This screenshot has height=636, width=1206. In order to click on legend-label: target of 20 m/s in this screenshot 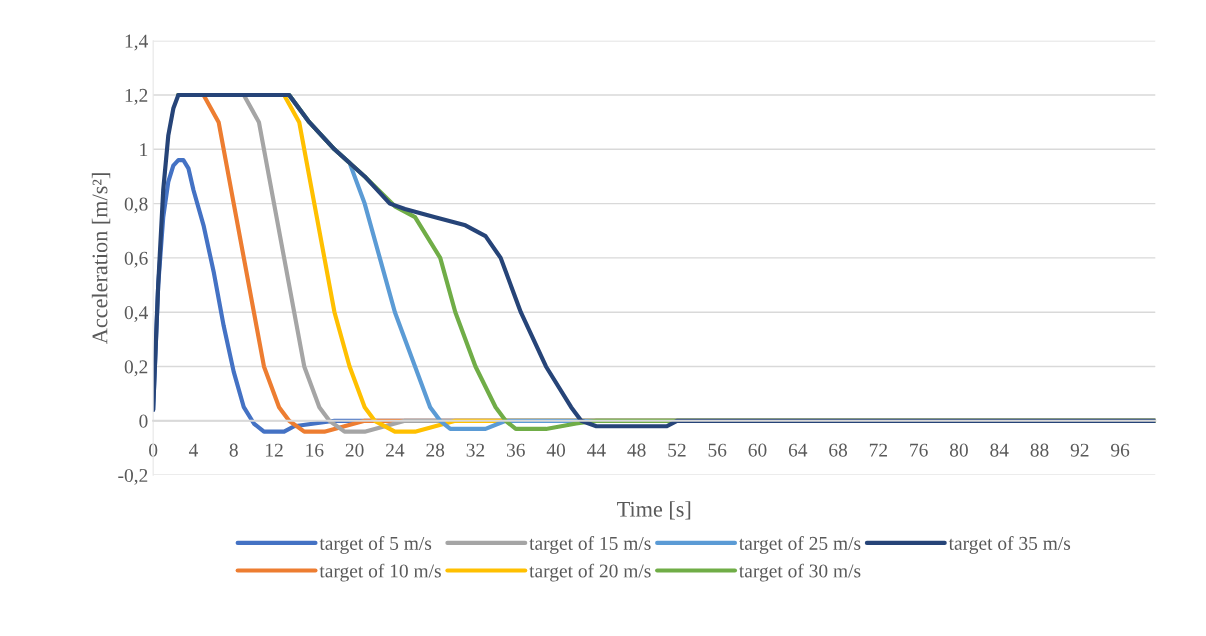, I will do `click(590, 572)`.